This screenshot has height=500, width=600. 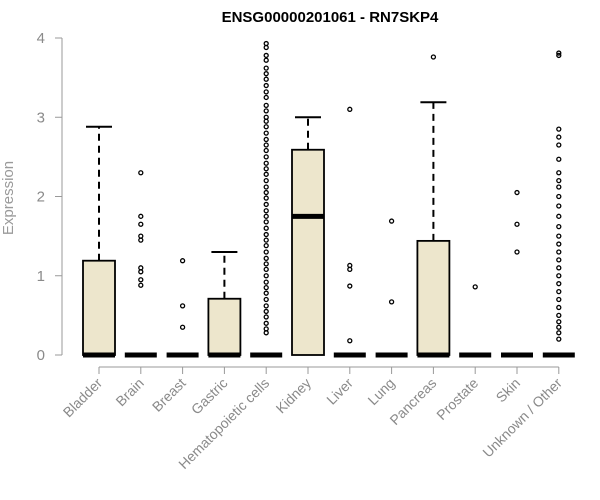 What do you see at coordinates (129, 392) in the screenshot?
I see `x-tick-label: Brain` at bounding box center [129, 392].